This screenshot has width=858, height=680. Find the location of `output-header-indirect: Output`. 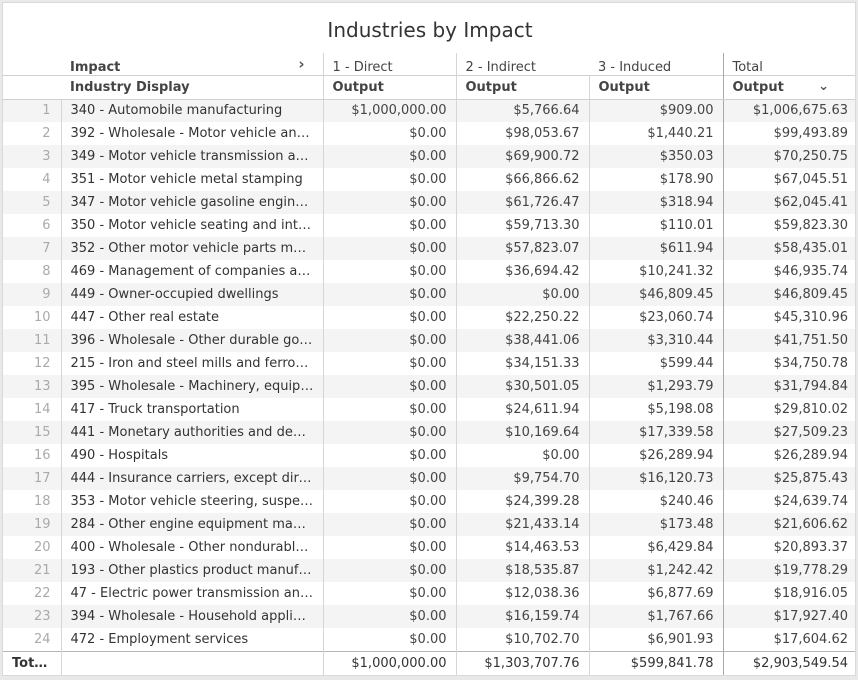

output-header-indirect: Output is located at coordinates (522, 87).